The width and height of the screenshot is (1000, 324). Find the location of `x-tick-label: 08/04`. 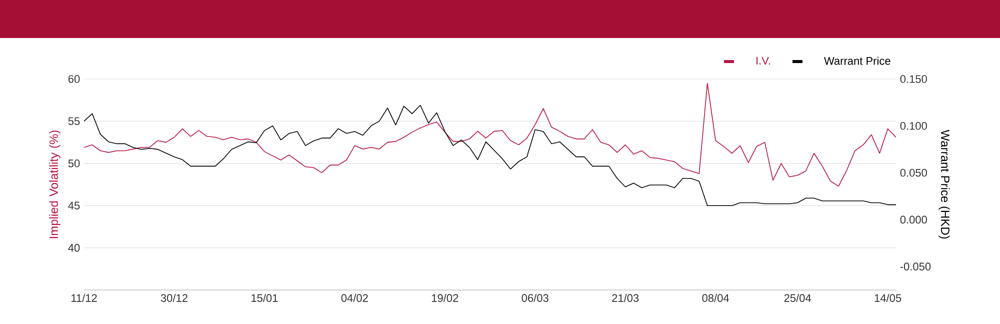

x-tick-label: 08/04 is located at coordinates (715, 298).